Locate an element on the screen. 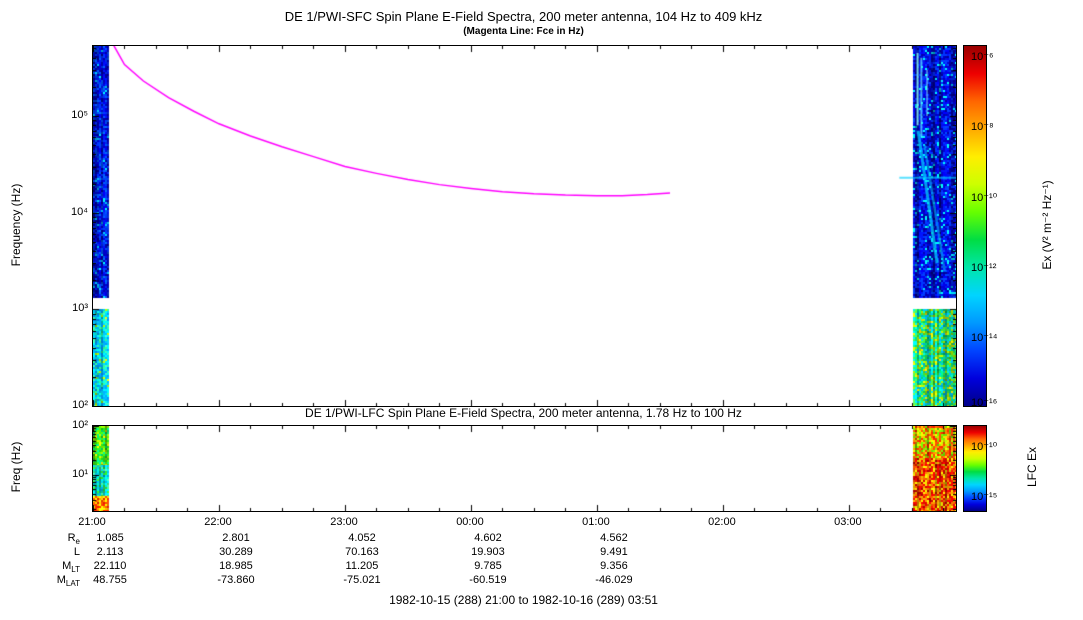  ephemeris-value: 9.491 is located at coordinates (614, 552).